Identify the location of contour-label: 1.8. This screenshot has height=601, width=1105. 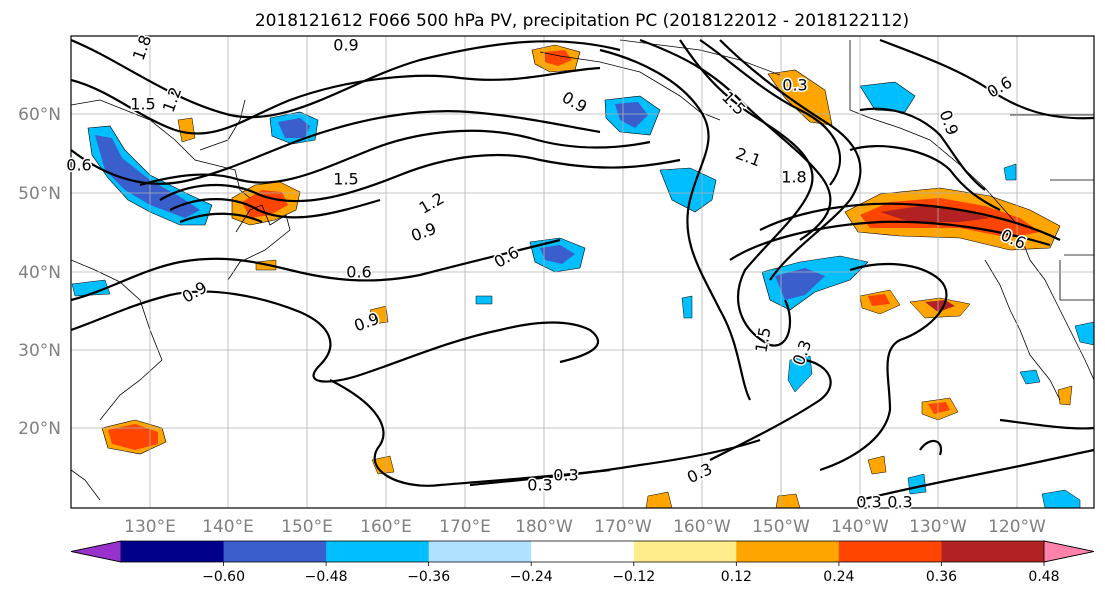
(793, 177).